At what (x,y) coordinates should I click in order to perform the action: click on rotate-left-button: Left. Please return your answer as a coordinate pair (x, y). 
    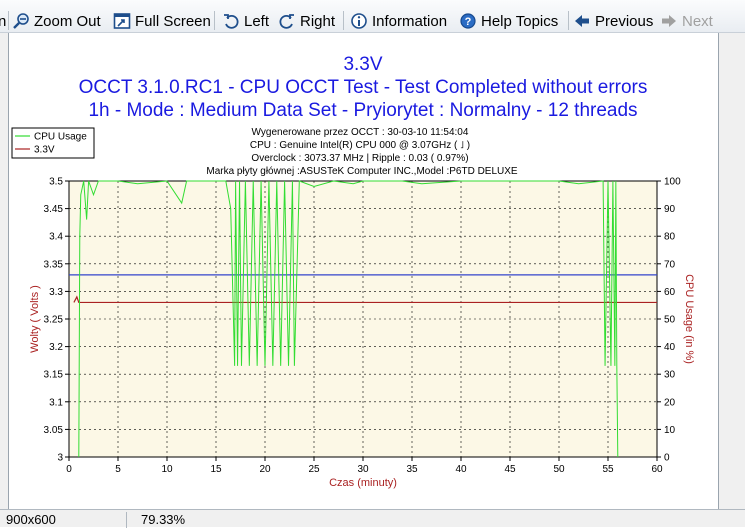
    Looking at the image, I should click on (245, 21).